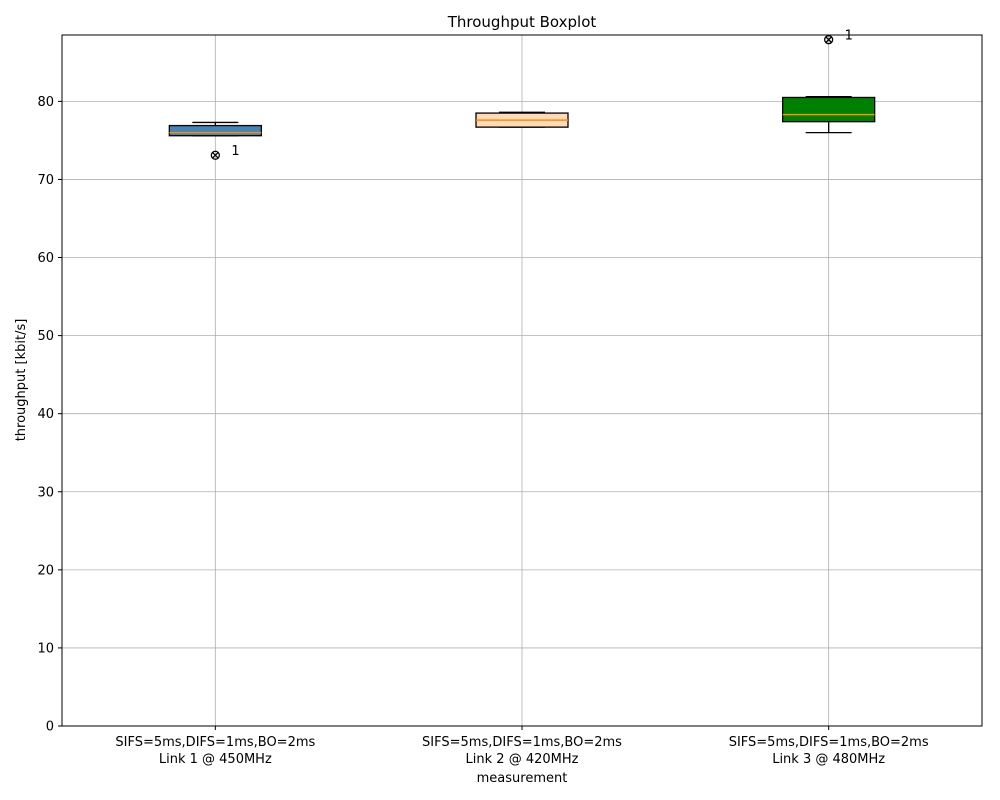 This screenshot has width=1000, height=800. What do you see at coordinates (45, 648) in the screenshot?
I see `y-tick-label: 10` at bounding box center [45, 648].